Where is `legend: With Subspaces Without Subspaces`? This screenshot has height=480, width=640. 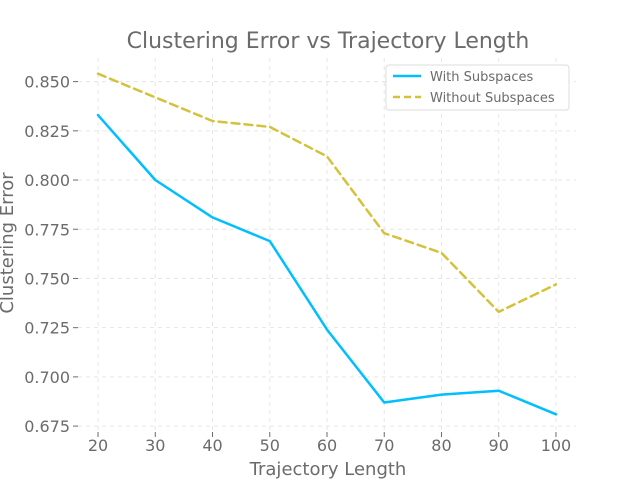
legend: With Subspaces Without Subspaces is located at coordinates (477, 87).